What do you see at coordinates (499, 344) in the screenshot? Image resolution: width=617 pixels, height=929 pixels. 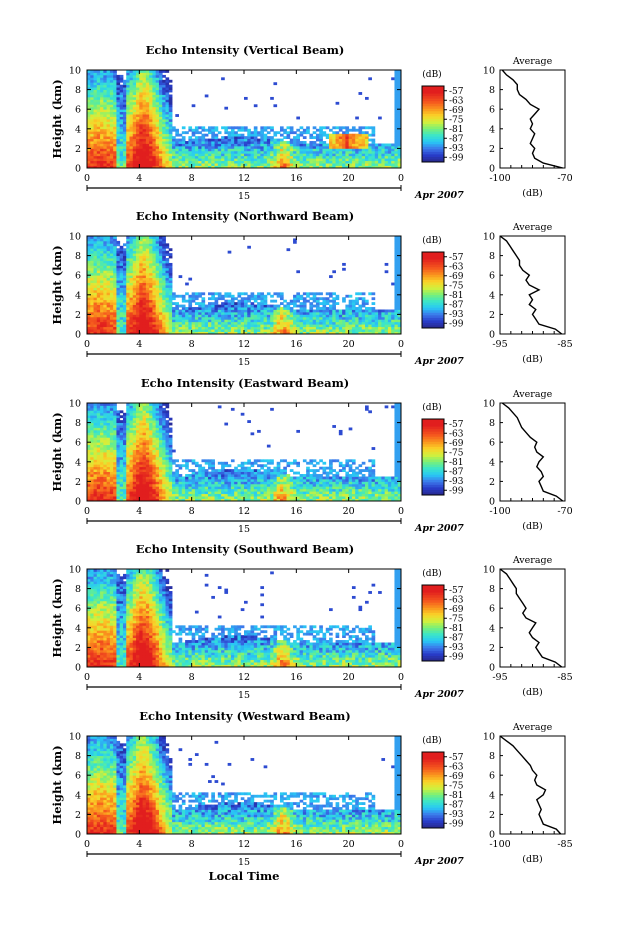 I see `avg-x-tick-label: -95` at bounding box center [499, 344].